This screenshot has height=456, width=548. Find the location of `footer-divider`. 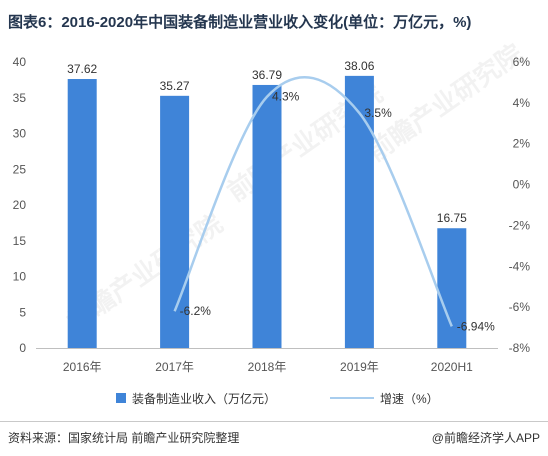

footer-divider is located at coordinates (274, 421).